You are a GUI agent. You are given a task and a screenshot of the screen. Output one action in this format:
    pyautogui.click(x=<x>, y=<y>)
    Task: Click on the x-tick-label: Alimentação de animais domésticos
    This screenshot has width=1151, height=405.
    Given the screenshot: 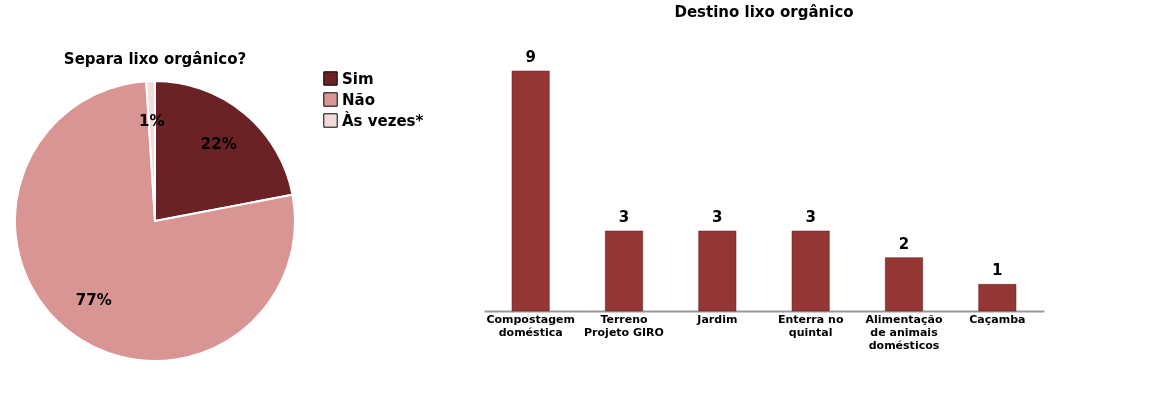 What is the action you would take?
    pyautogui.click(x=904, y=332)
    